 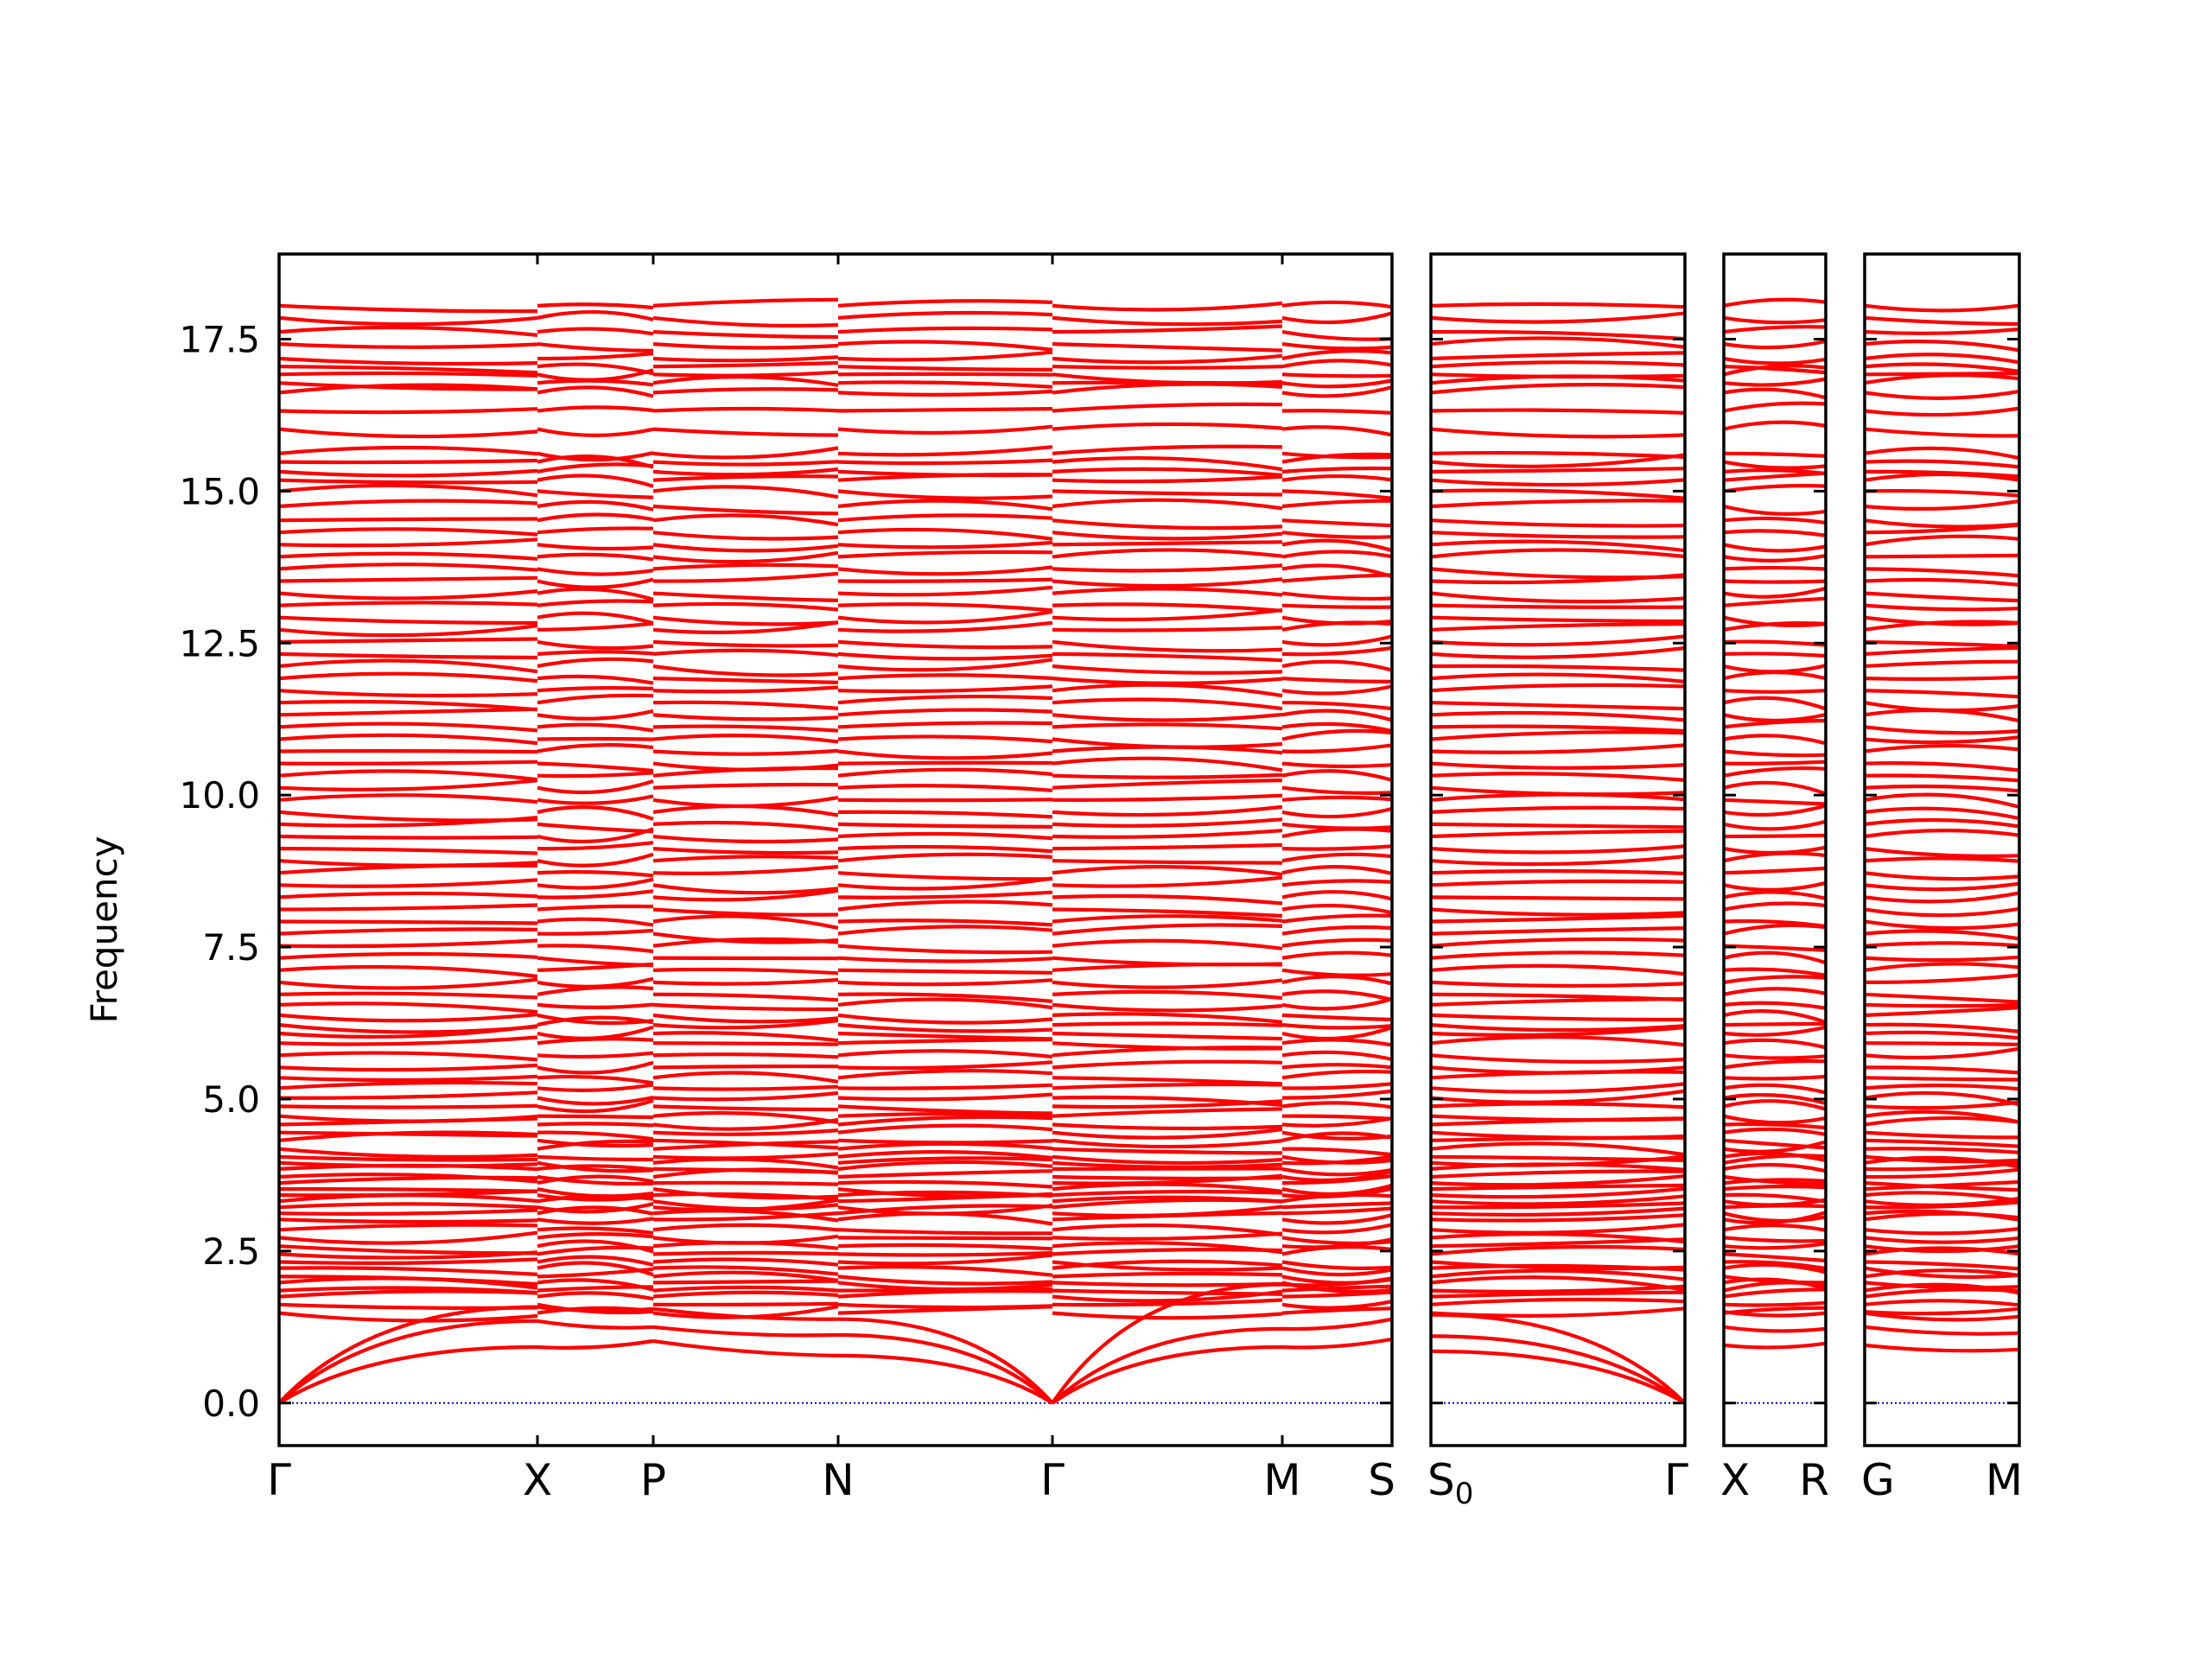 What do you see at coordinates (2005, 1480) in the screenshot?
I see `symmetry-label: M` at bounding box center [2005, 1480].